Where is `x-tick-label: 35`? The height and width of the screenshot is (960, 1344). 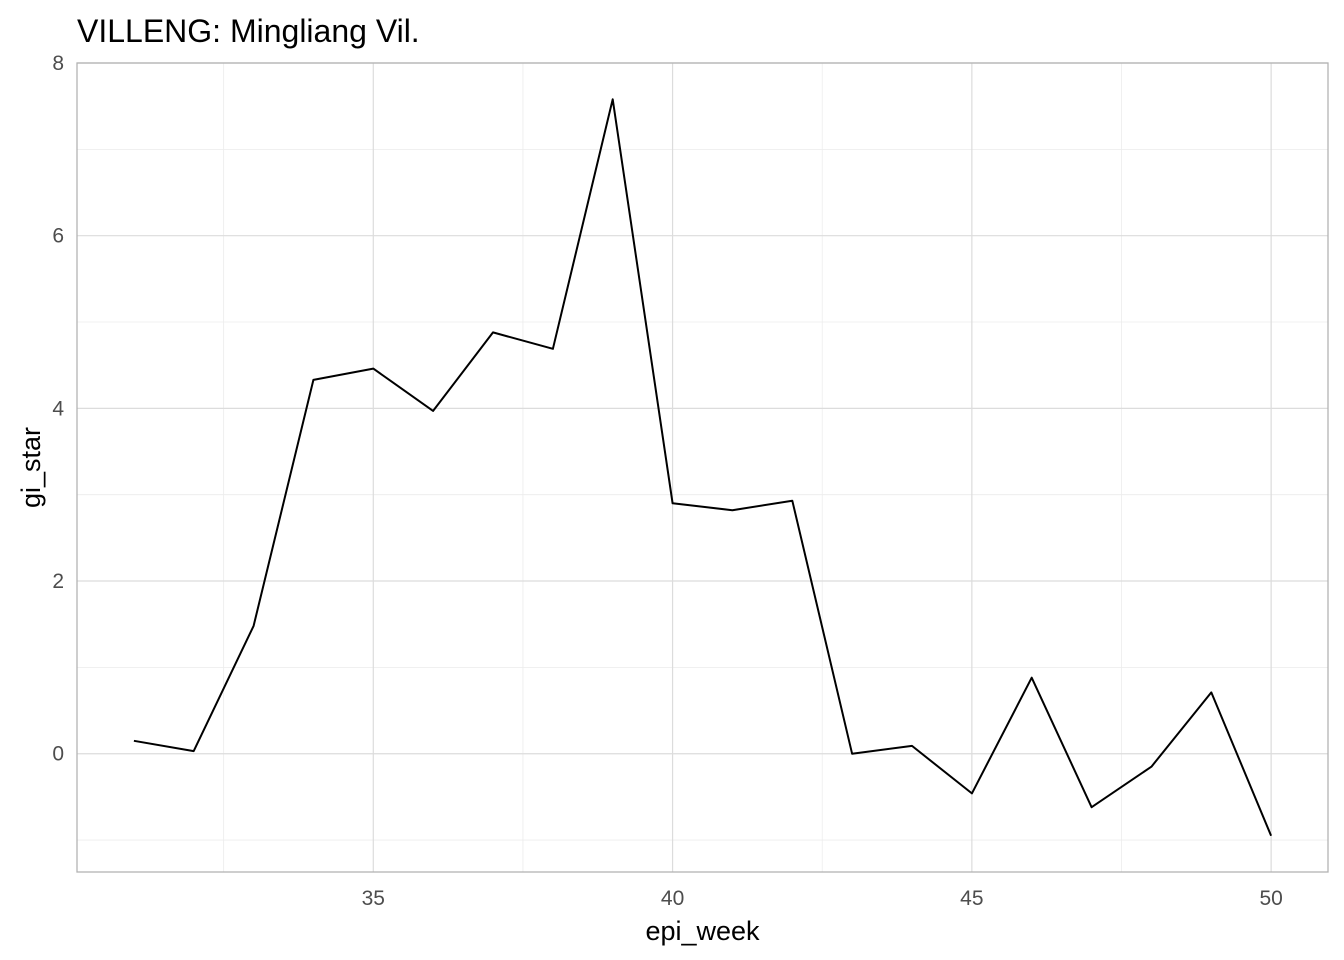
x-tick-label: 35 is located at coordinates (373, 898).